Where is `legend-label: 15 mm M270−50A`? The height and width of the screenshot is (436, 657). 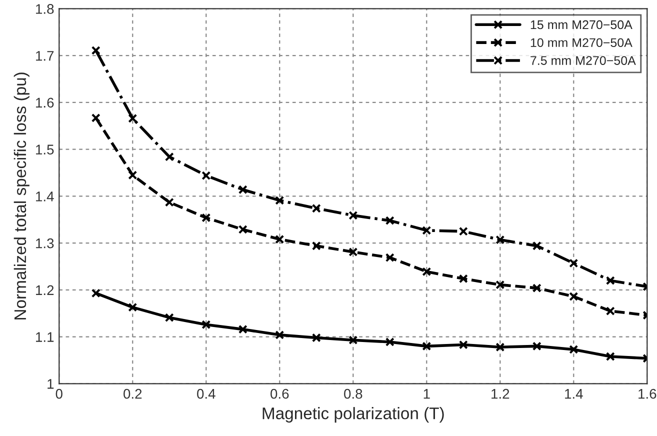 legend-label: 15 mm M270−50A is located at coordinates (581, 25).